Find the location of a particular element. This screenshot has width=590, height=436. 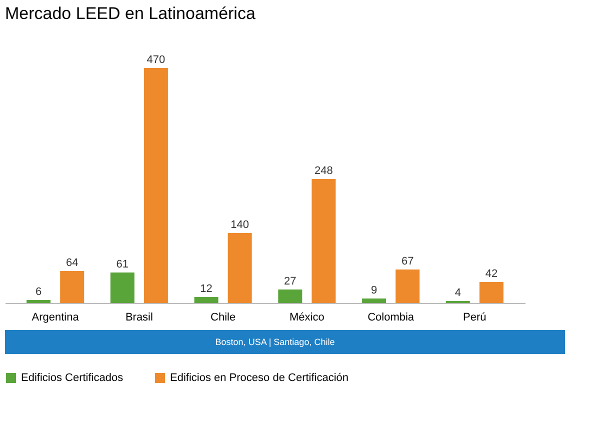

data-label: 27 is located at coordinates (290, 282).